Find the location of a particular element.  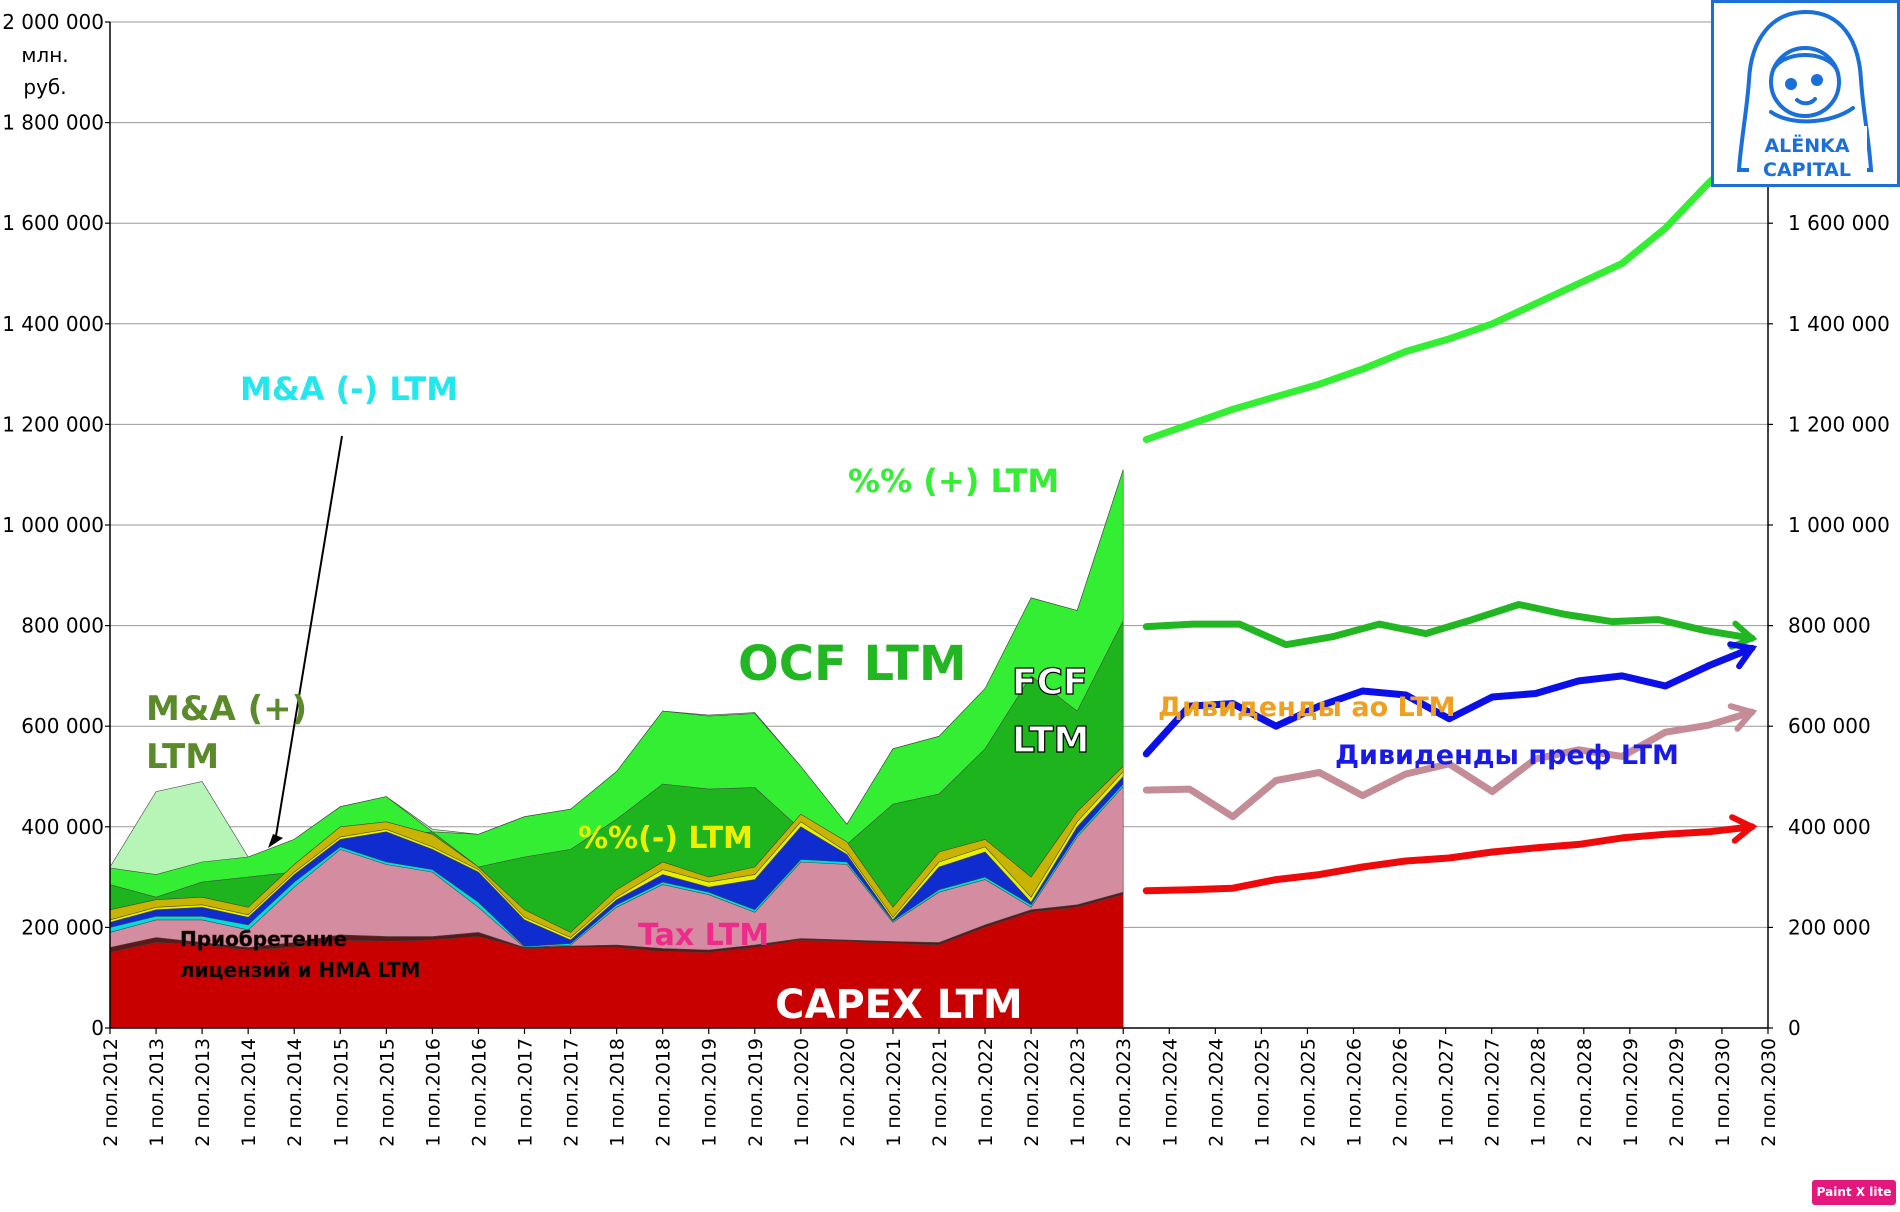

area-CAPEX LTM is located at coordinates (616, 961).